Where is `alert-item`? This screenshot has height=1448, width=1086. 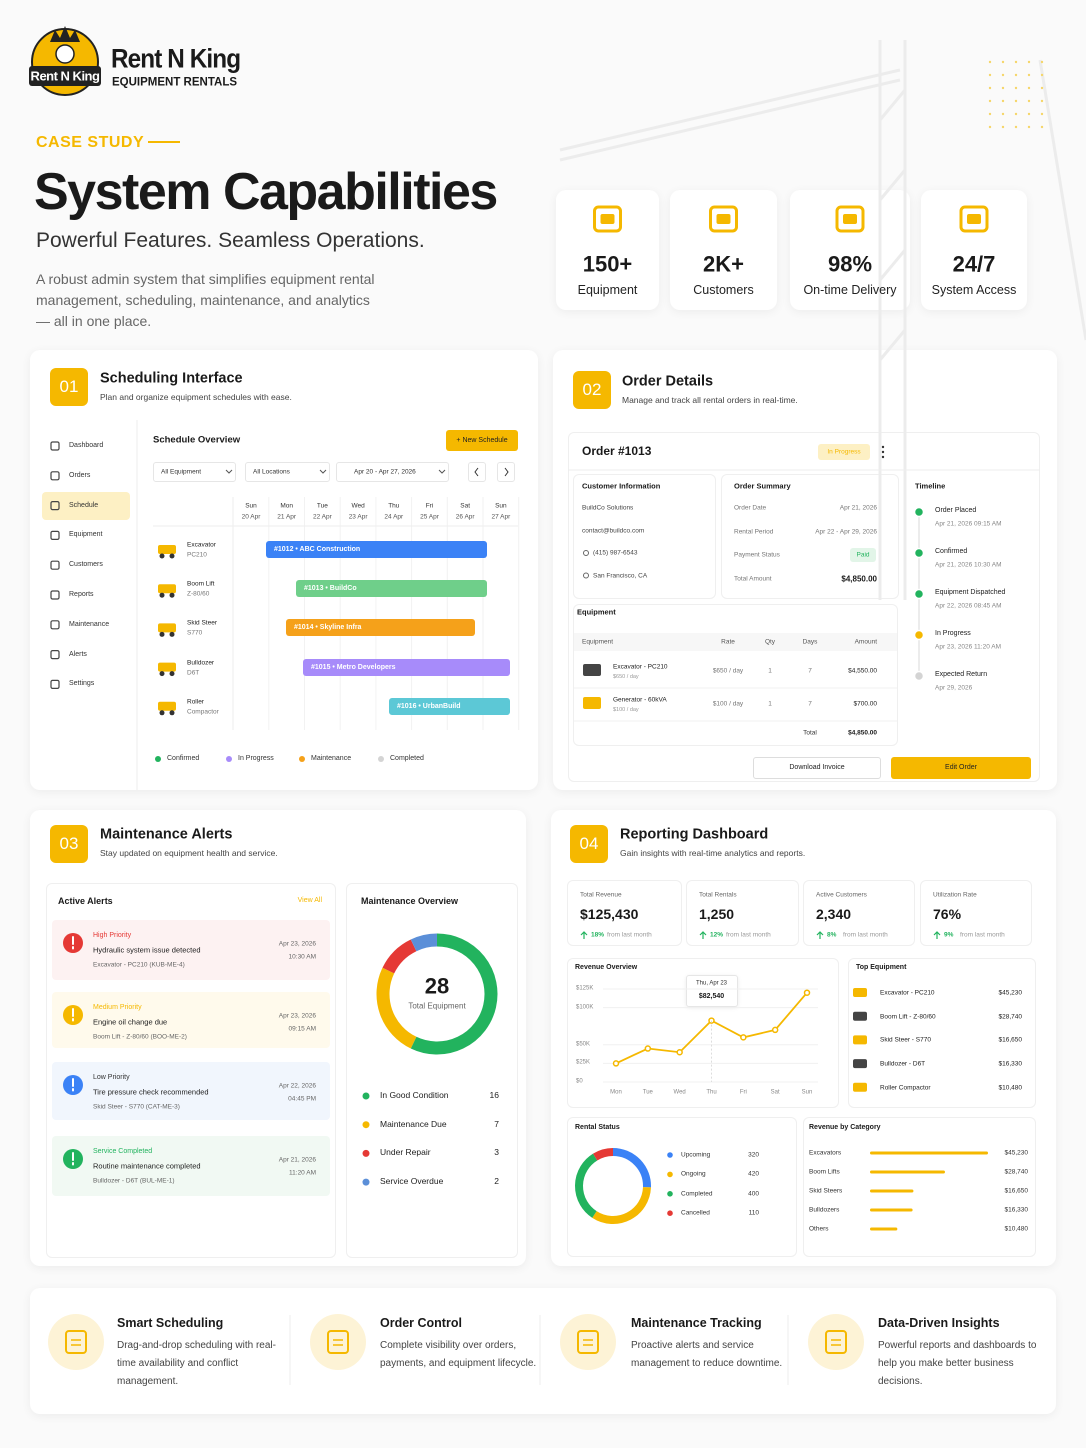 alert-item is located at coordinates (191, 1020).